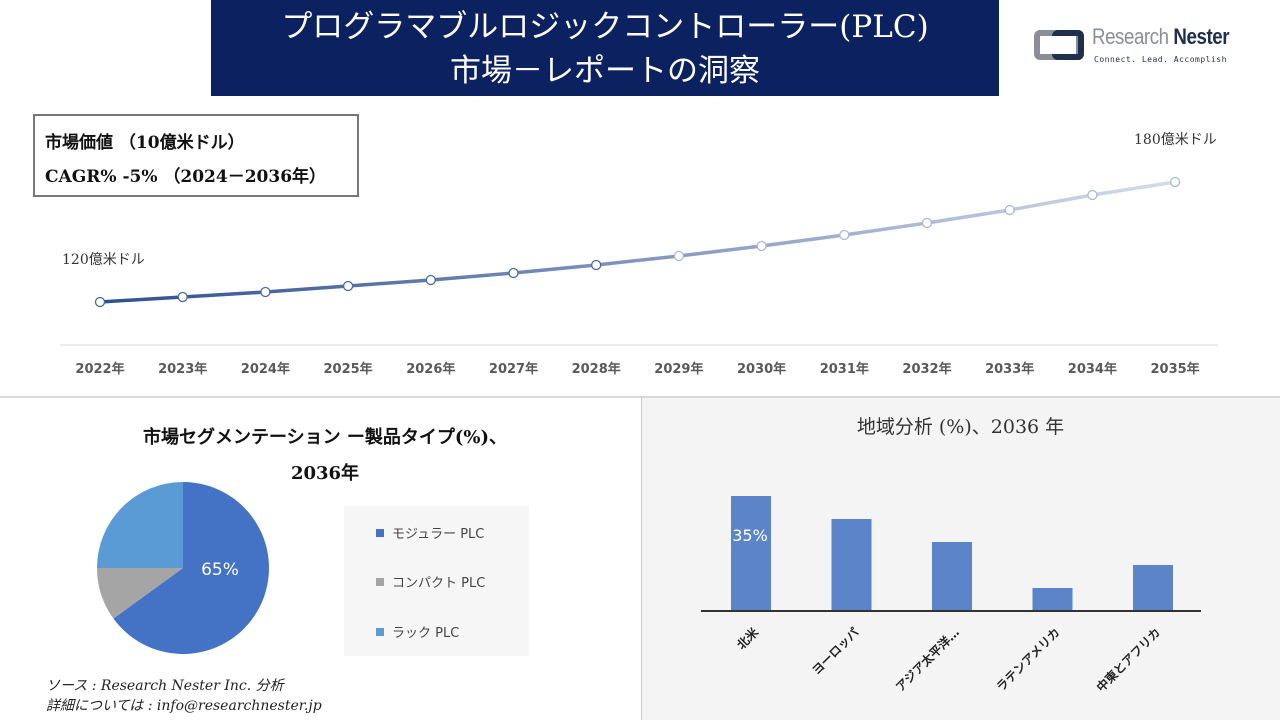 This screenshot has height=720, width=1280. What do you see at coordinates (430, 369) in the screenshot?
I see `x-tick-label: 2026年` at bounding box center [430, 369].